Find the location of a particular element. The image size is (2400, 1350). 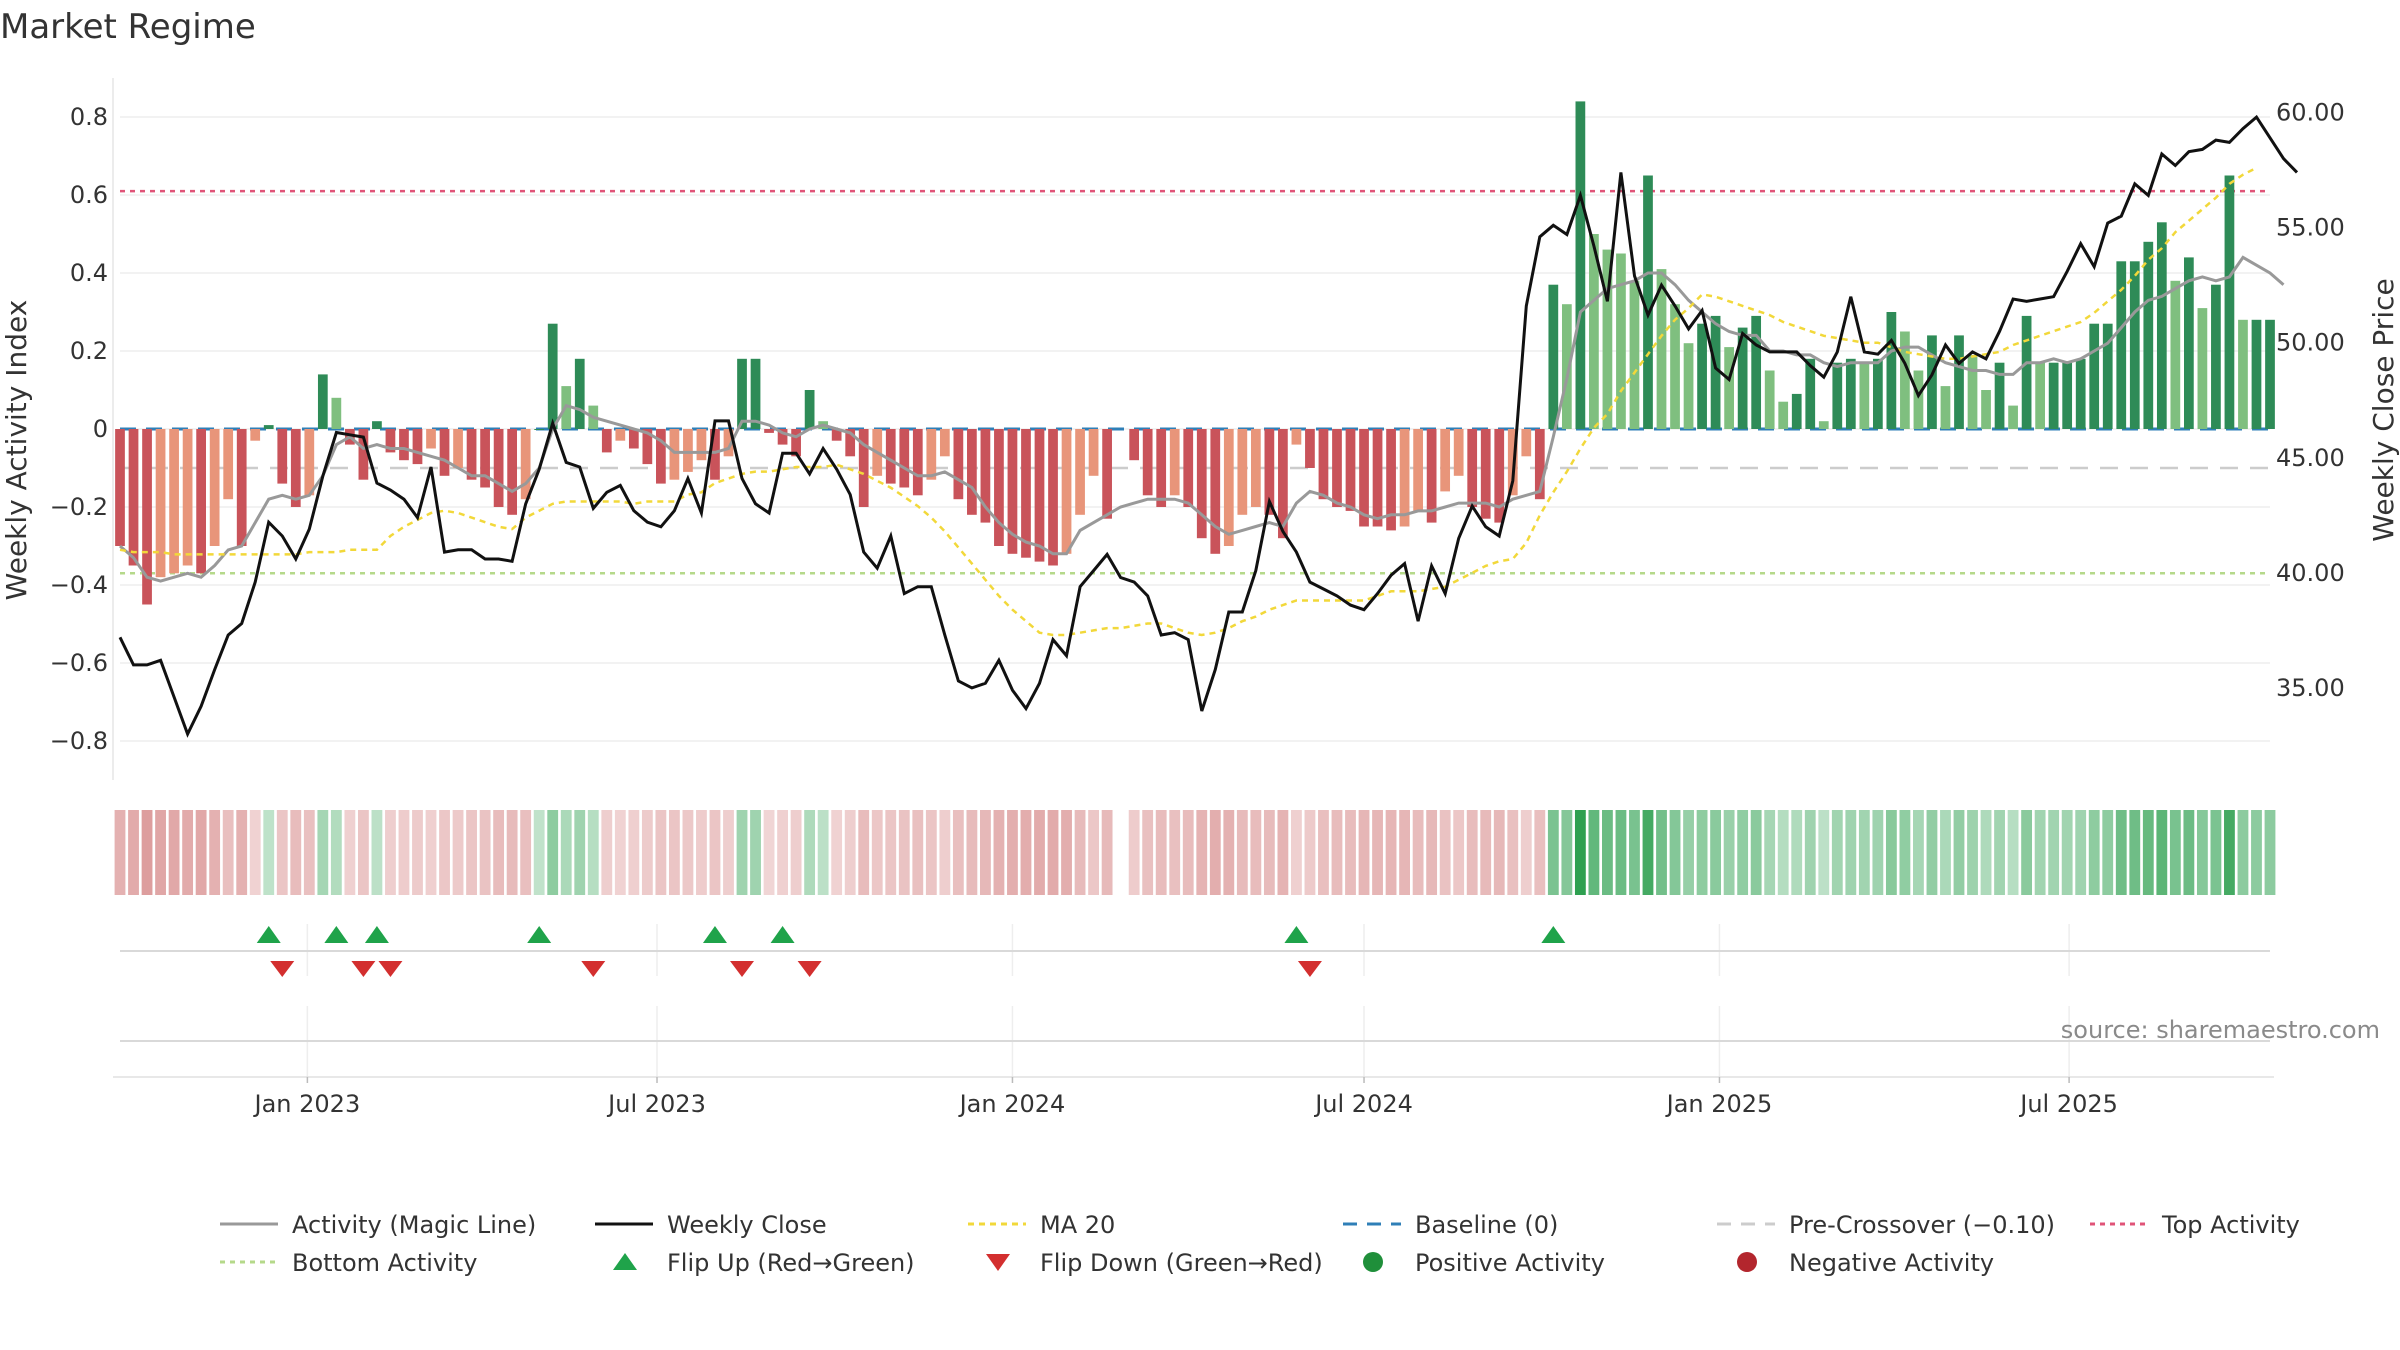

legend-label: MA 20 is located at coordinates (1077, 1225).